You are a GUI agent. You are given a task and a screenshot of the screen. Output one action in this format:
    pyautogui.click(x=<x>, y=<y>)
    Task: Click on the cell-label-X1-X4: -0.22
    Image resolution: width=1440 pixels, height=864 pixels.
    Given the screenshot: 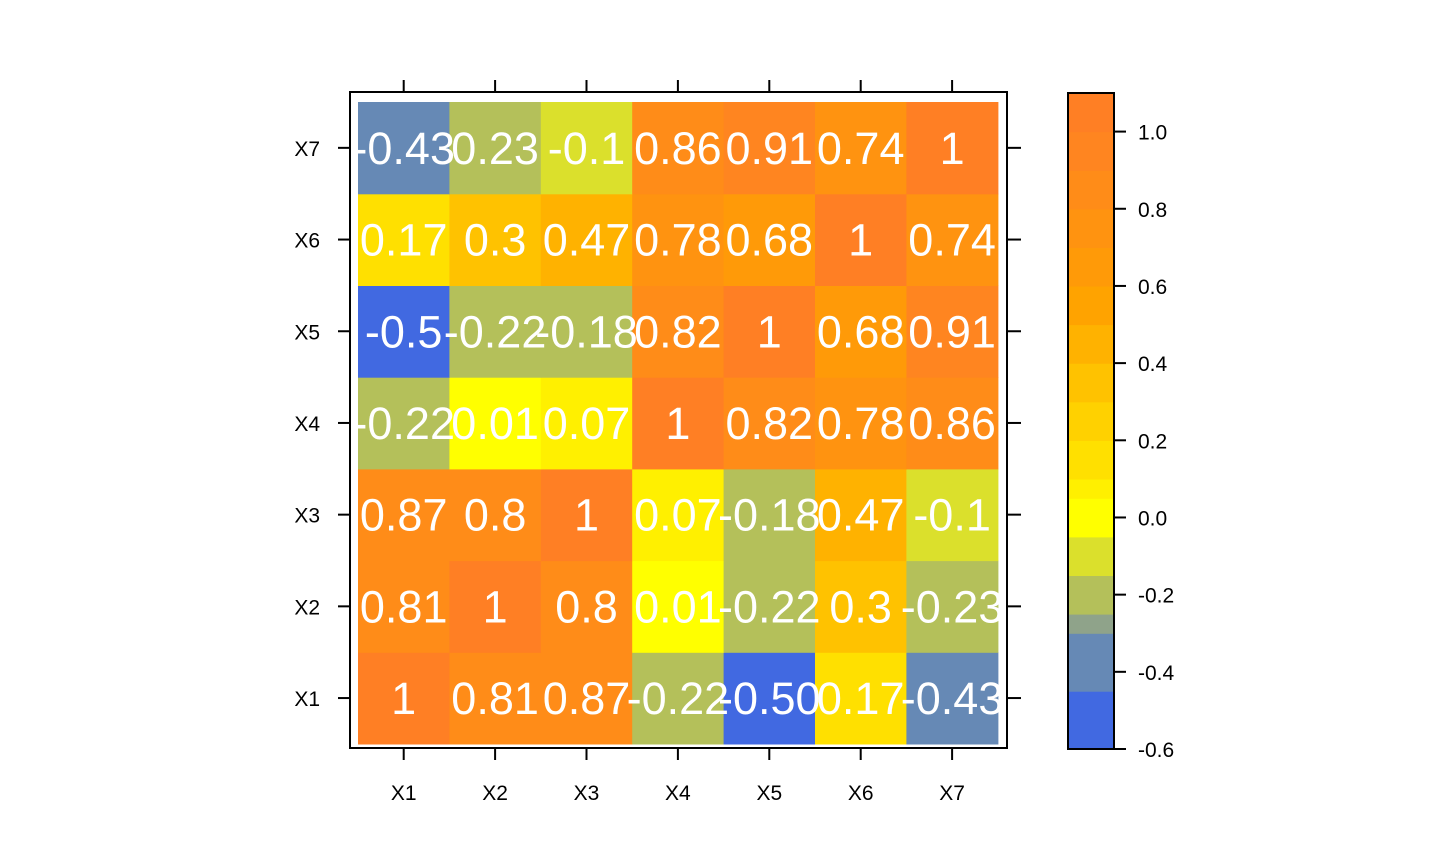 What is the action you would take?
    pyautogui.click(x=403, y=423)
    